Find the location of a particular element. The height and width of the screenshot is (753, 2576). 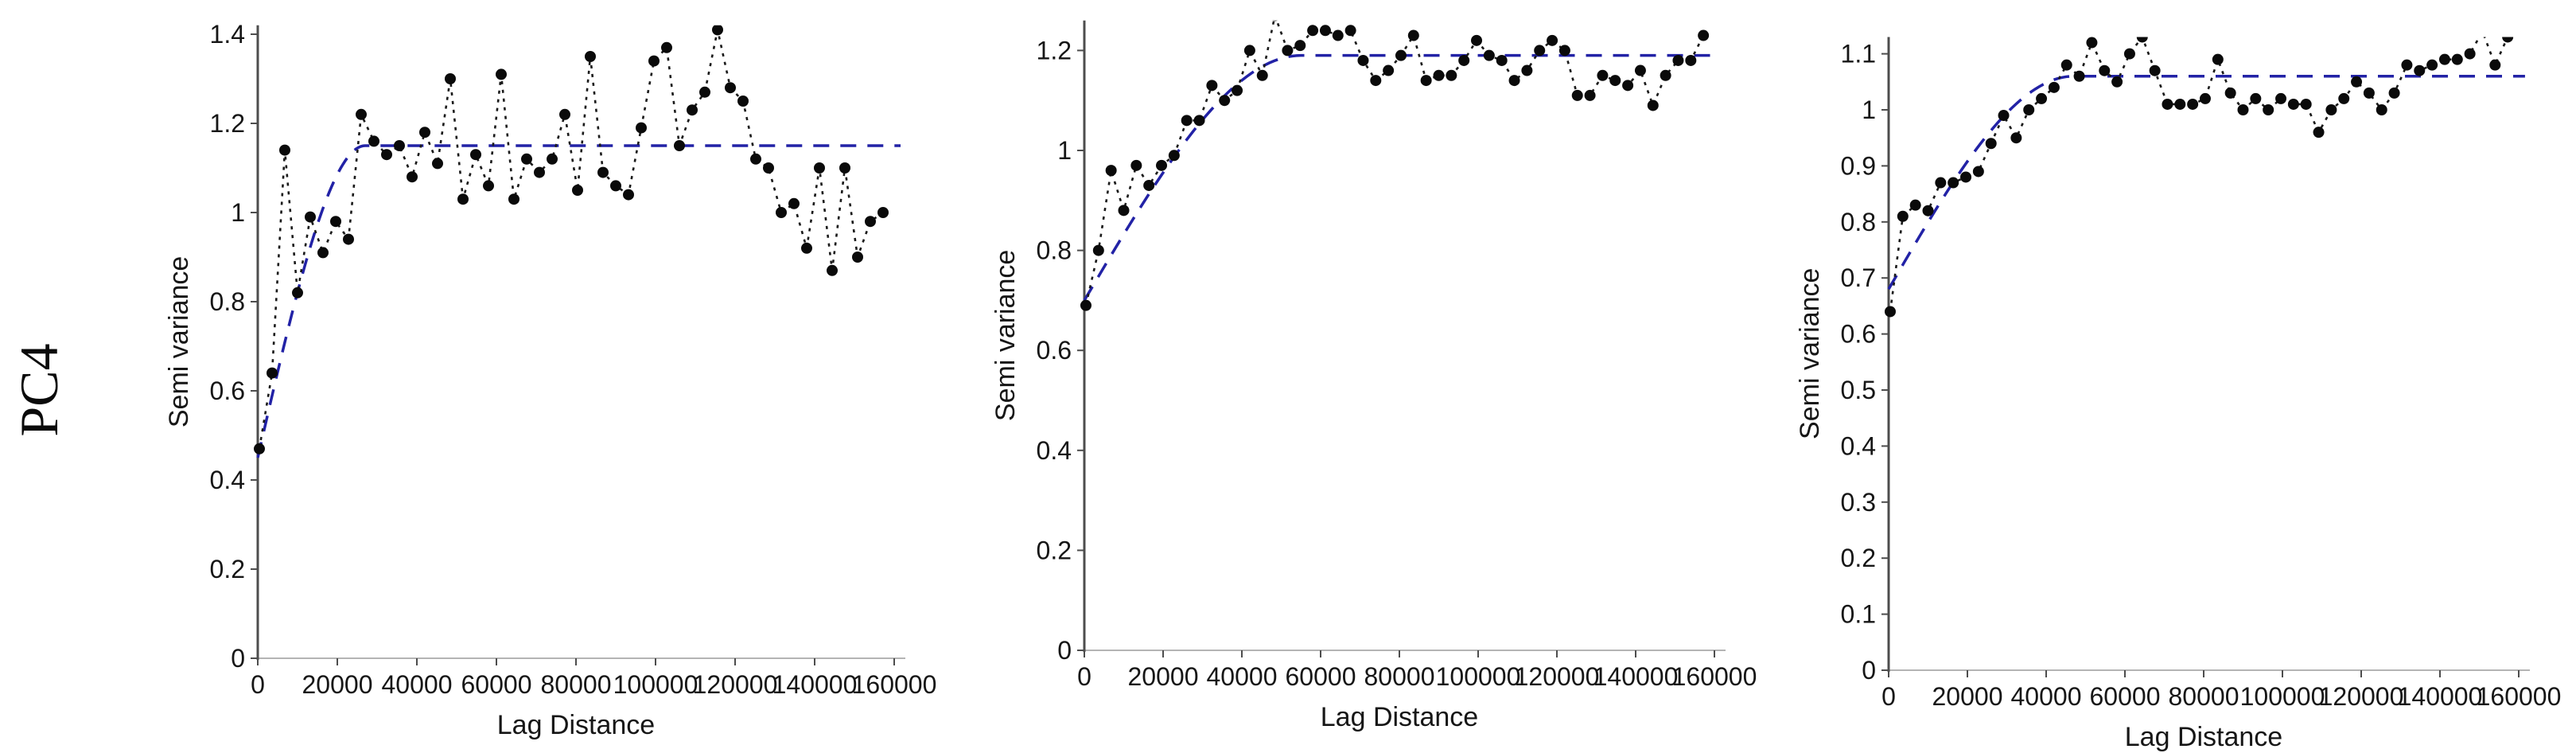

y-tick-label: 1.4 is located at coordinates (228, 34).